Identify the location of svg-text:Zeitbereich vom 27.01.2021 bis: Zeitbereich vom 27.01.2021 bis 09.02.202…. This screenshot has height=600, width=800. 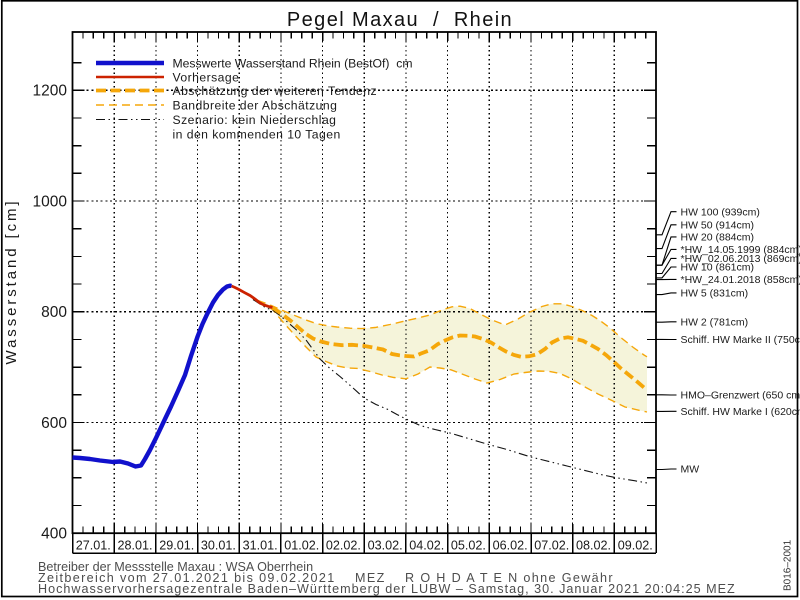
(326, 578).